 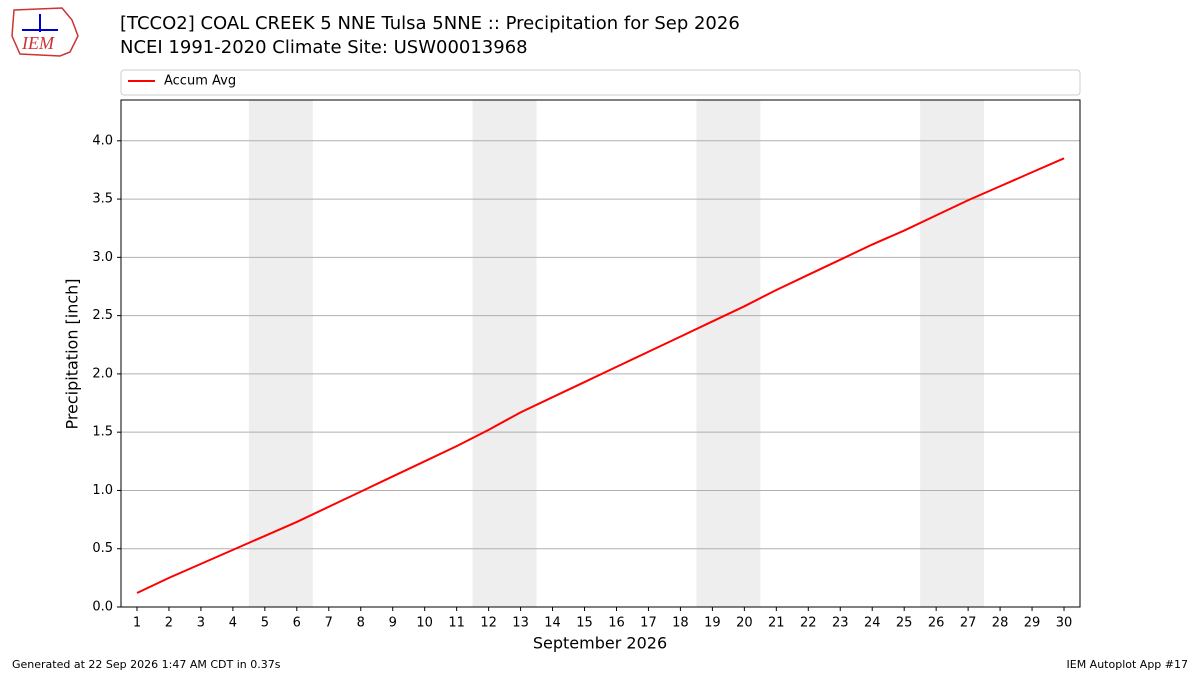 I want to click on y-tick-label: 0.0, so click(x=102, y=607).